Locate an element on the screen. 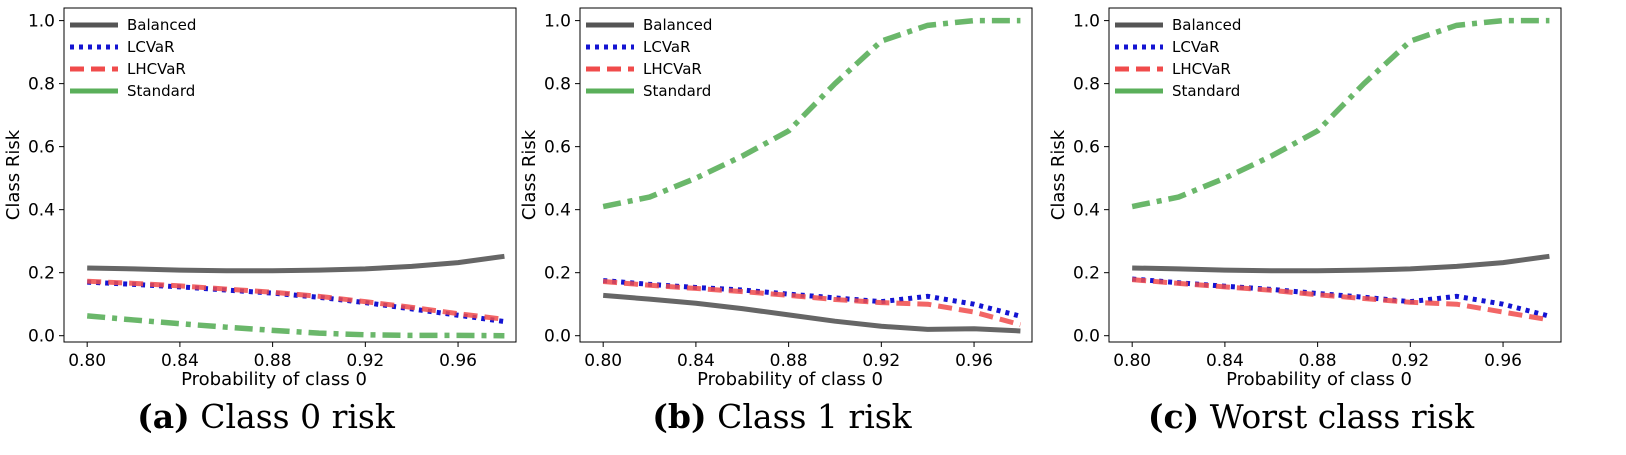  caption-title-1: Class 0 risk is located at coordinates (293, 416).